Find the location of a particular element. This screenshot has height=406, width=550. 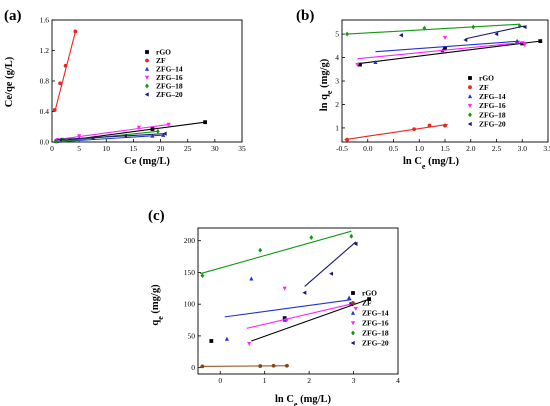

x-axis-title-b: ln Ce (mg/L) is located at coordinates (431, 163).